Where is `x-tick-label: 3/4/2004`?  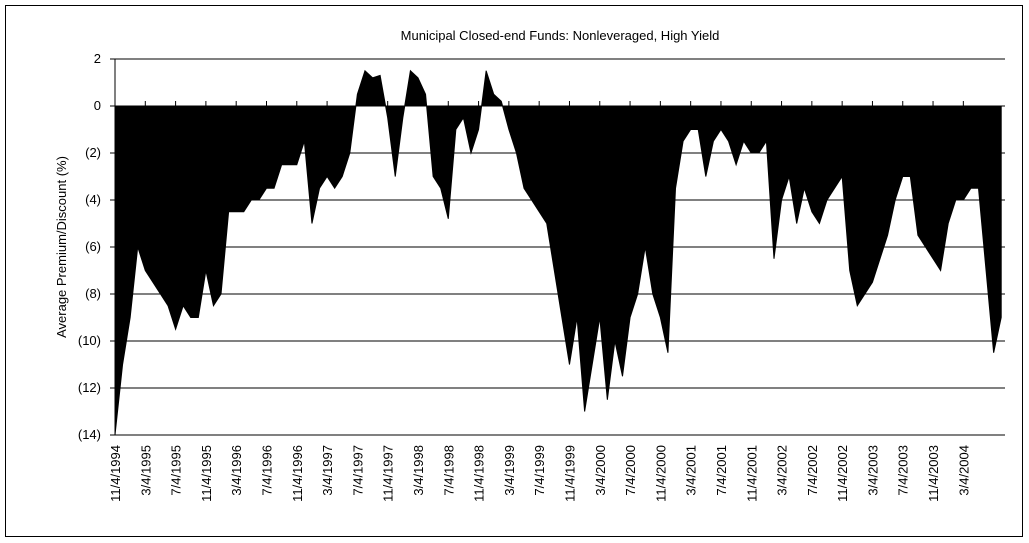
x-tick-label: 3/4/2004 is located at coordinates (963, 470).